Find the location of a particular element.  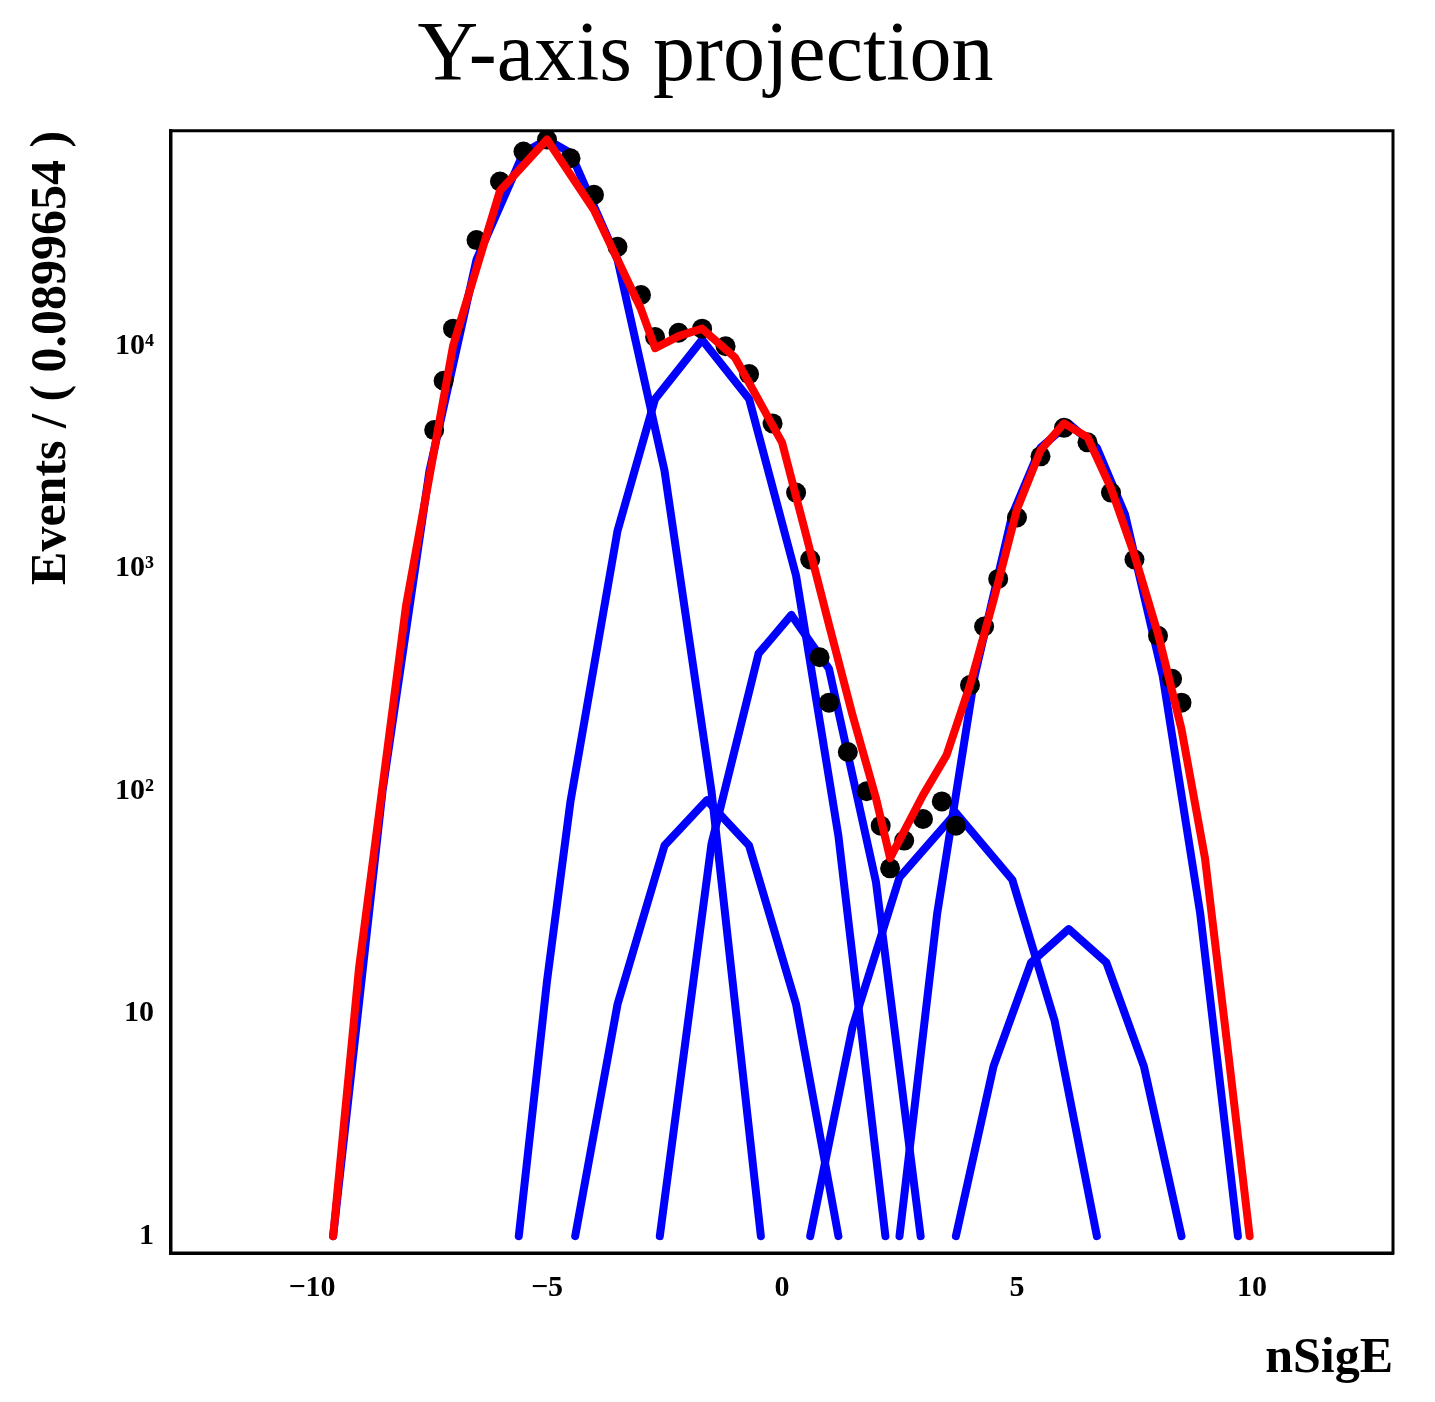

x-tick-label: −10 is located at coordinates (312, 1285).